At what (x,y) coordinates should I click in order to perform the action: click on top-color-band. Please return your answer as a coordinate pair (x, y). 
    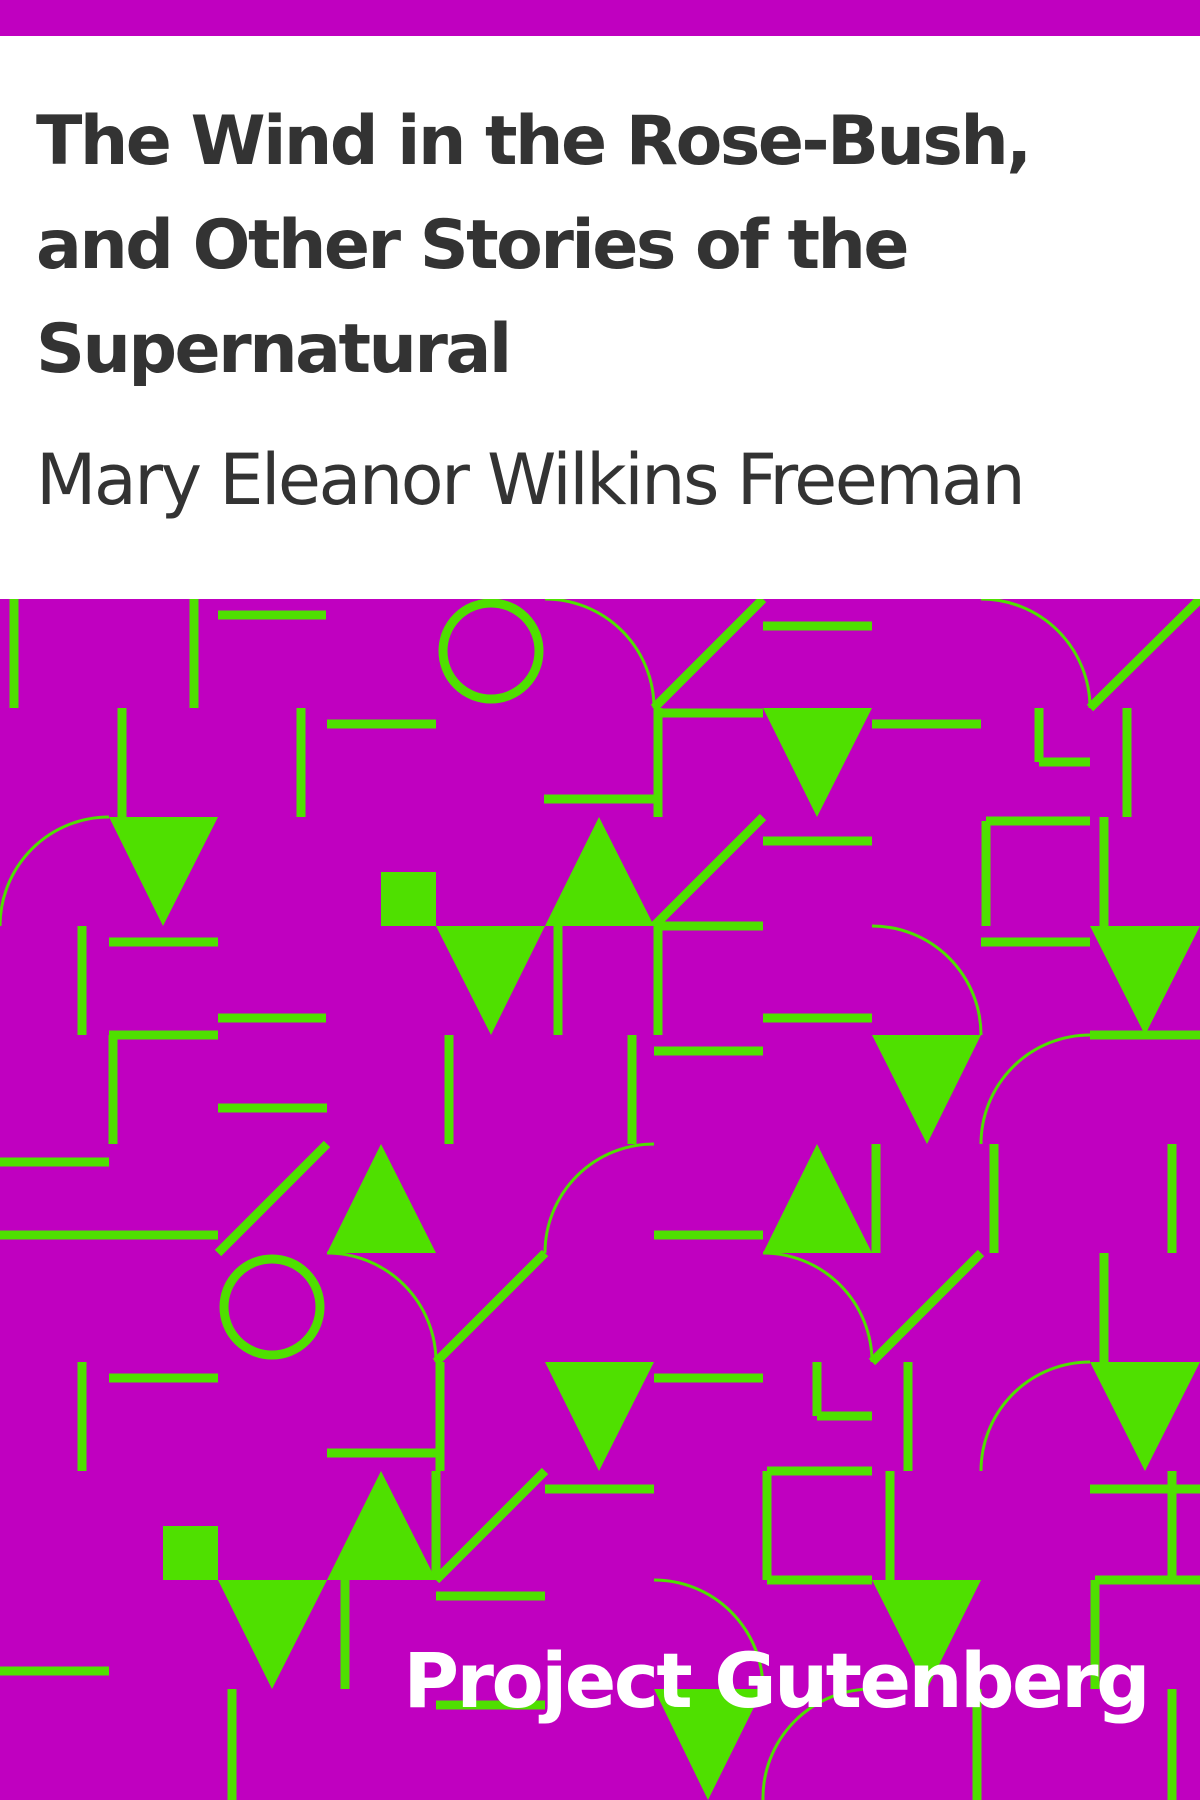
    Looking at the image, I should click on (600, 18).